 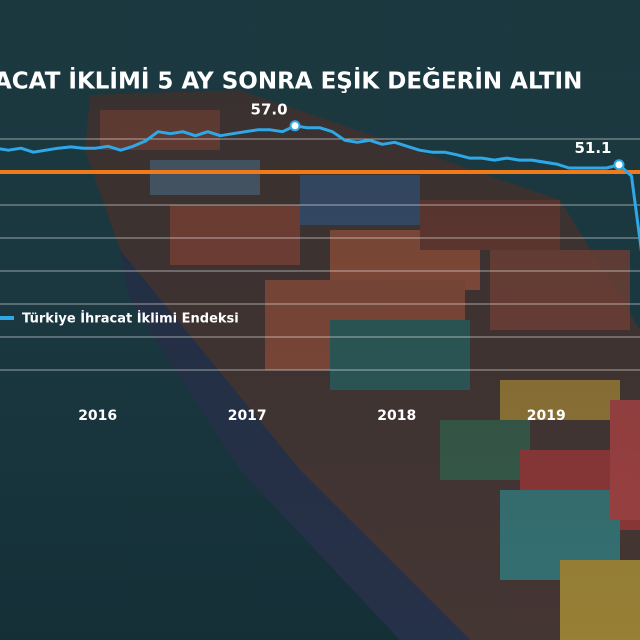 What do you see at coordinates (592, 148) in the screenshot?
I see `data-label: 51.1` at bounding box center [592, 148].